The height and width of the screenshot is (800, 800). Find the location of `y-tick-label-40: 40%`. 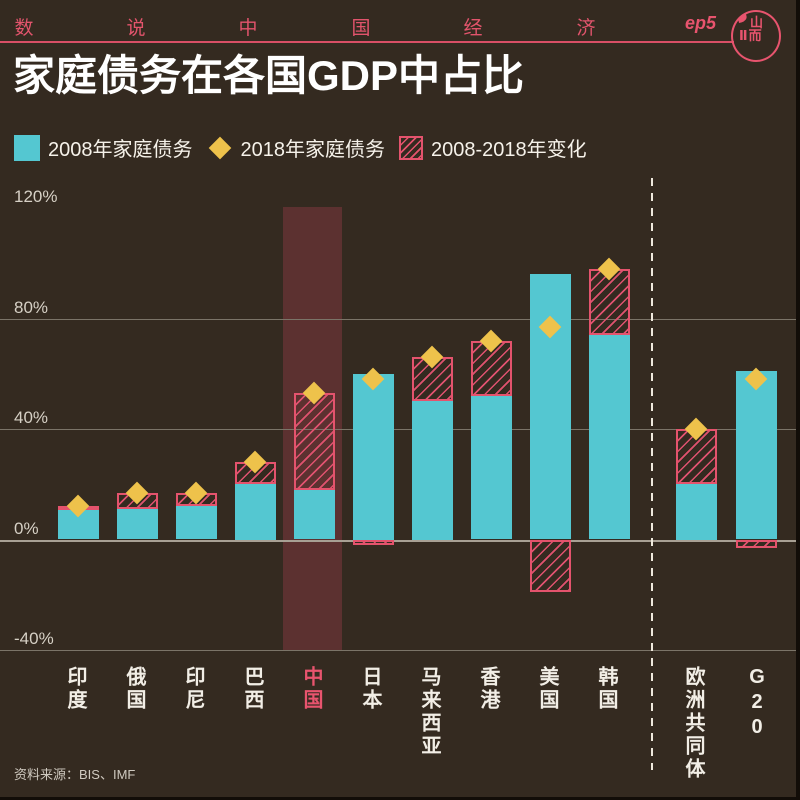

y-tick-label-40: 40% is located at coordinates (31, 417).